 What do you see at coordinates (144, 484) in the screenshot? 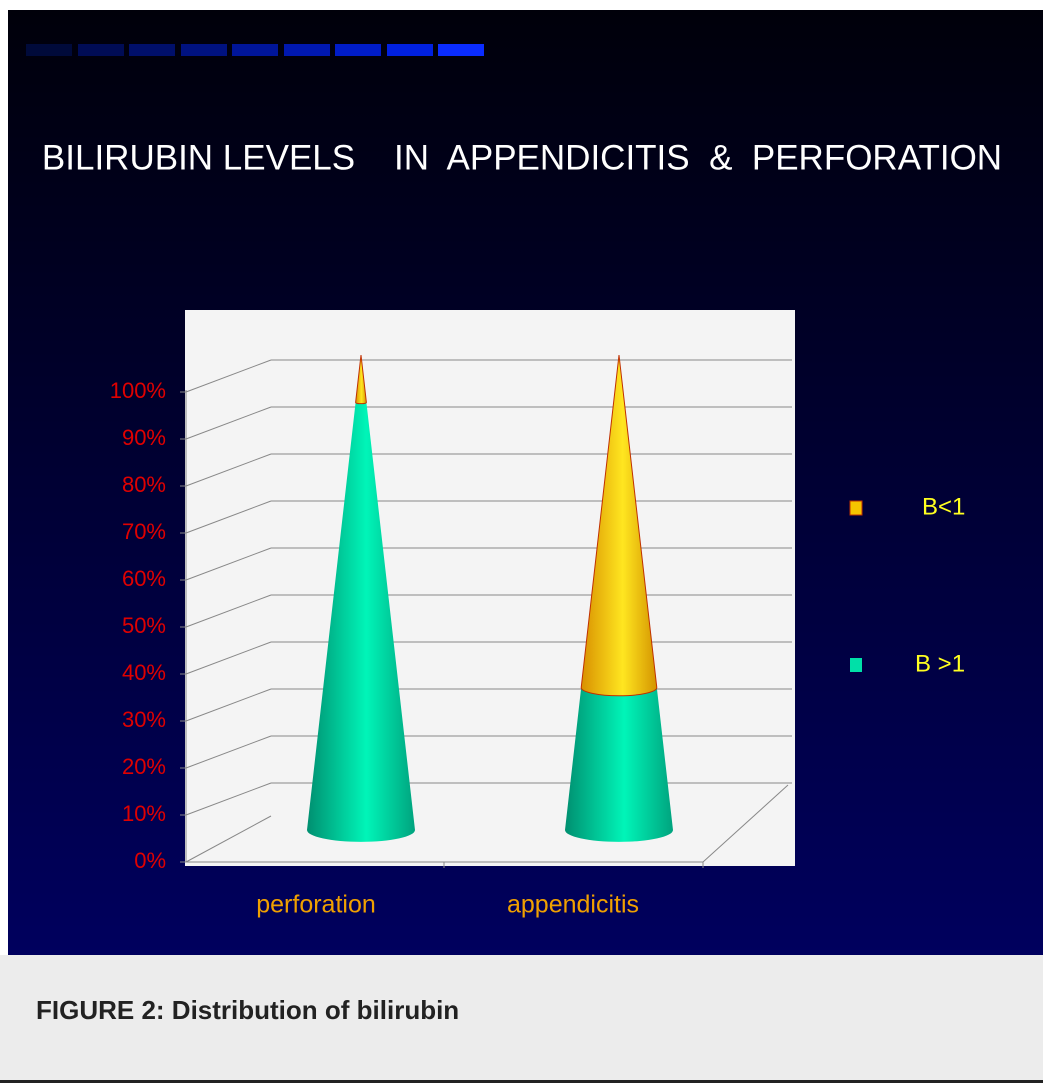
I see `y-tick-label: 80%` at bounding box center [144, 484].